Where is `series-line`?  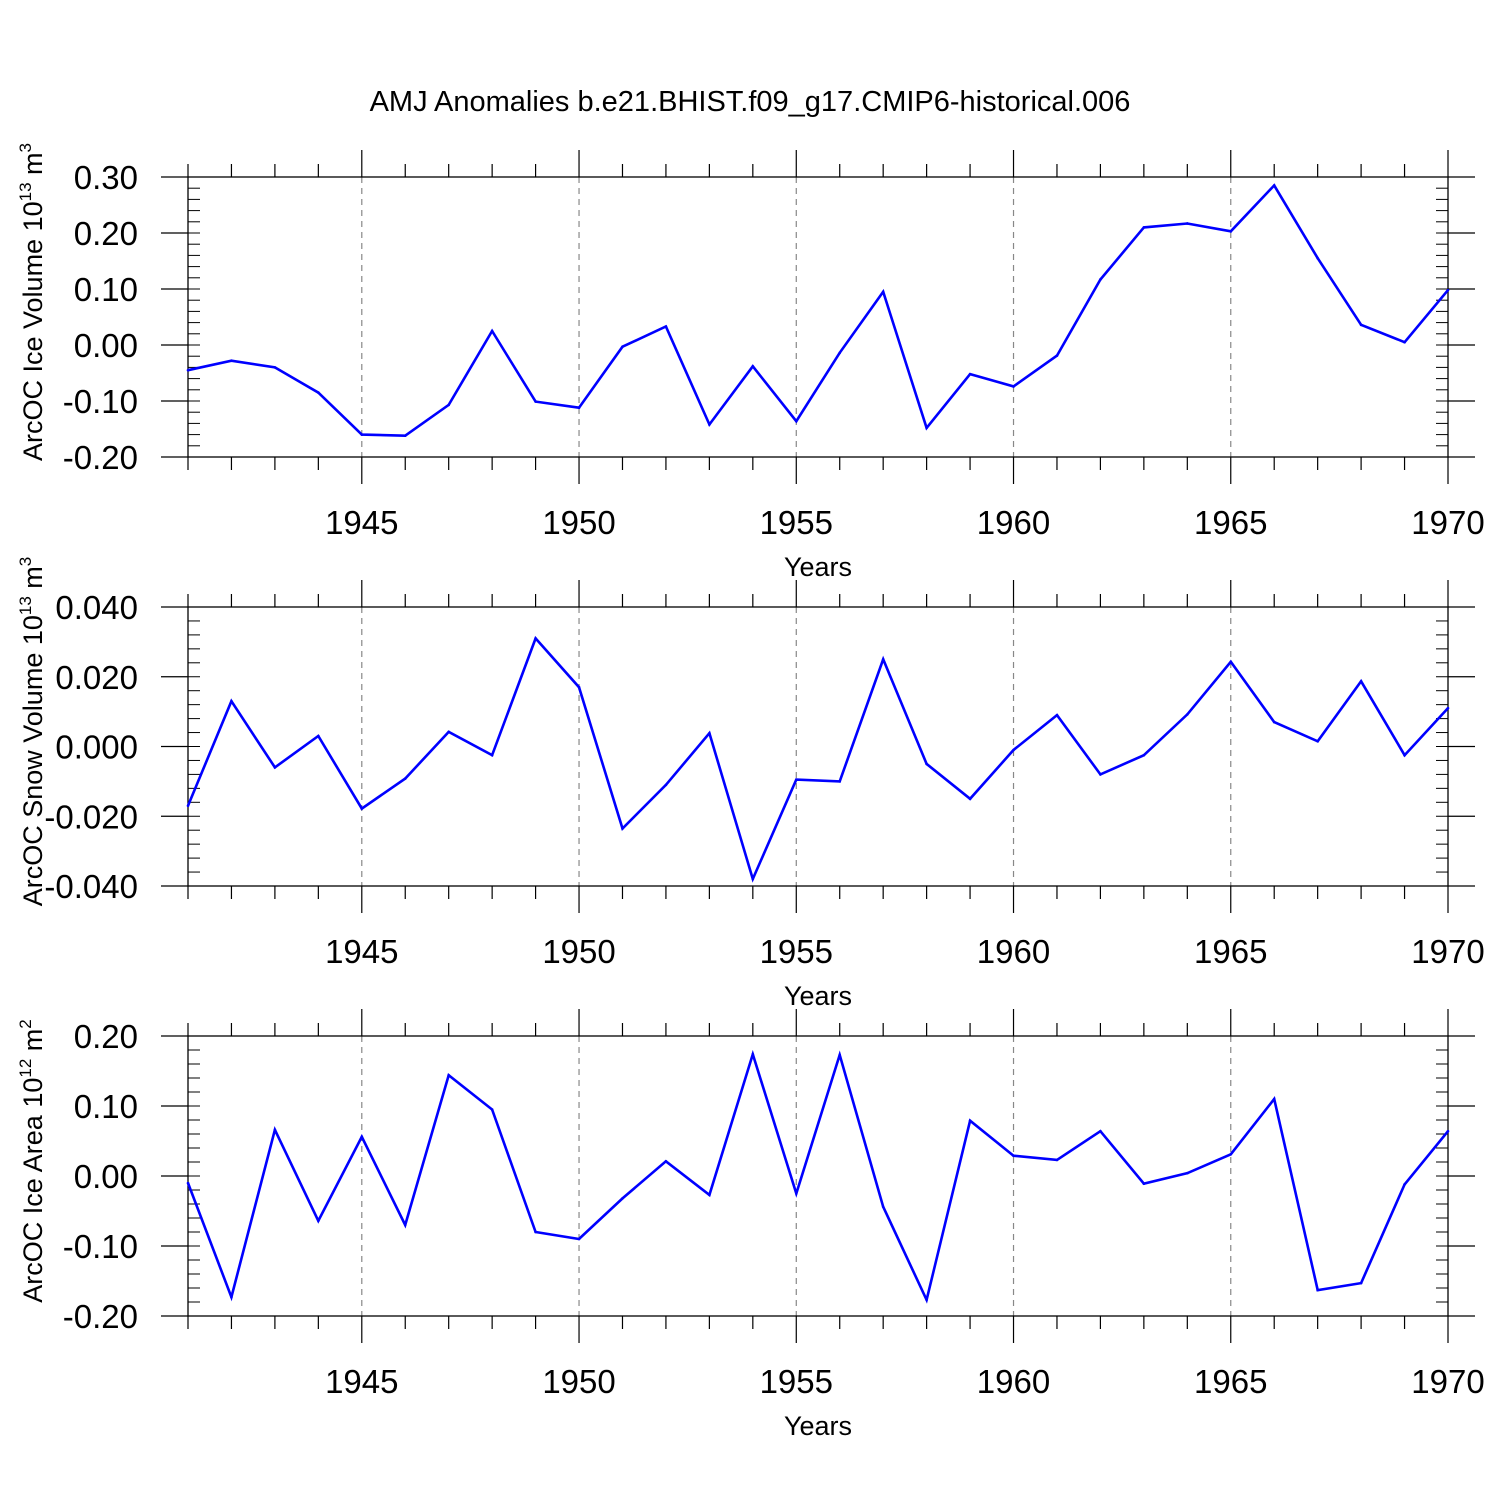 series-line is located at coordinates (817, 759).